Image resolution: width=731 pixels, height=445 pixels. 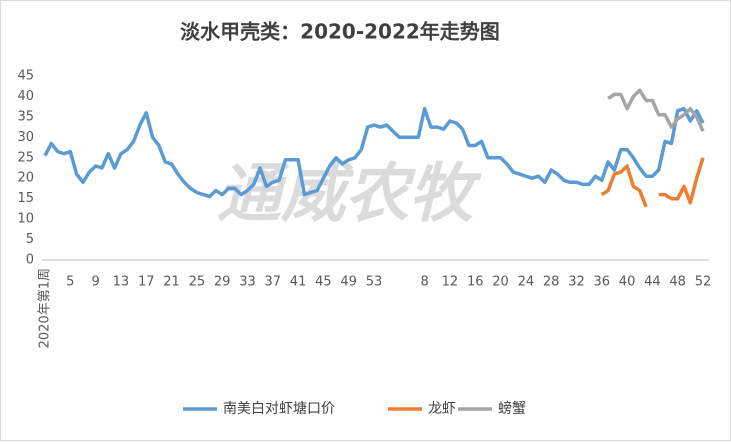 I want to click on x-tick-label: 20, so click(x=500, y=282).